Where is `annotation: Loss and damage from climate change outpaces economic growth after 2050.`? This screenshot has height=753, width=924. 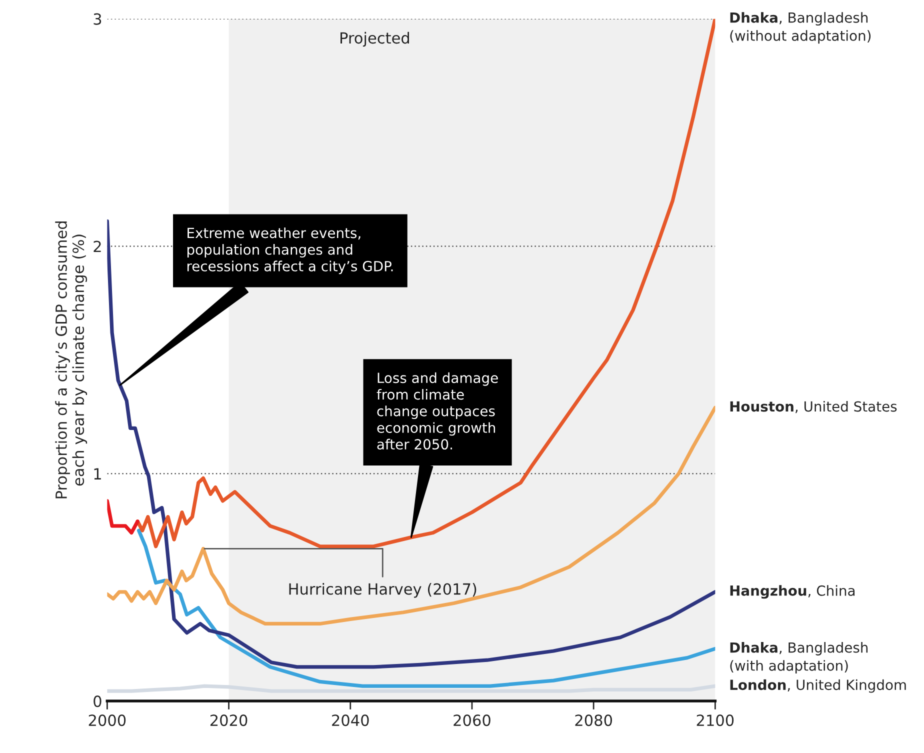
annotation: Loss and damage from climate change outpaces economic growth after 2050. is located at coordinates (437, 411).